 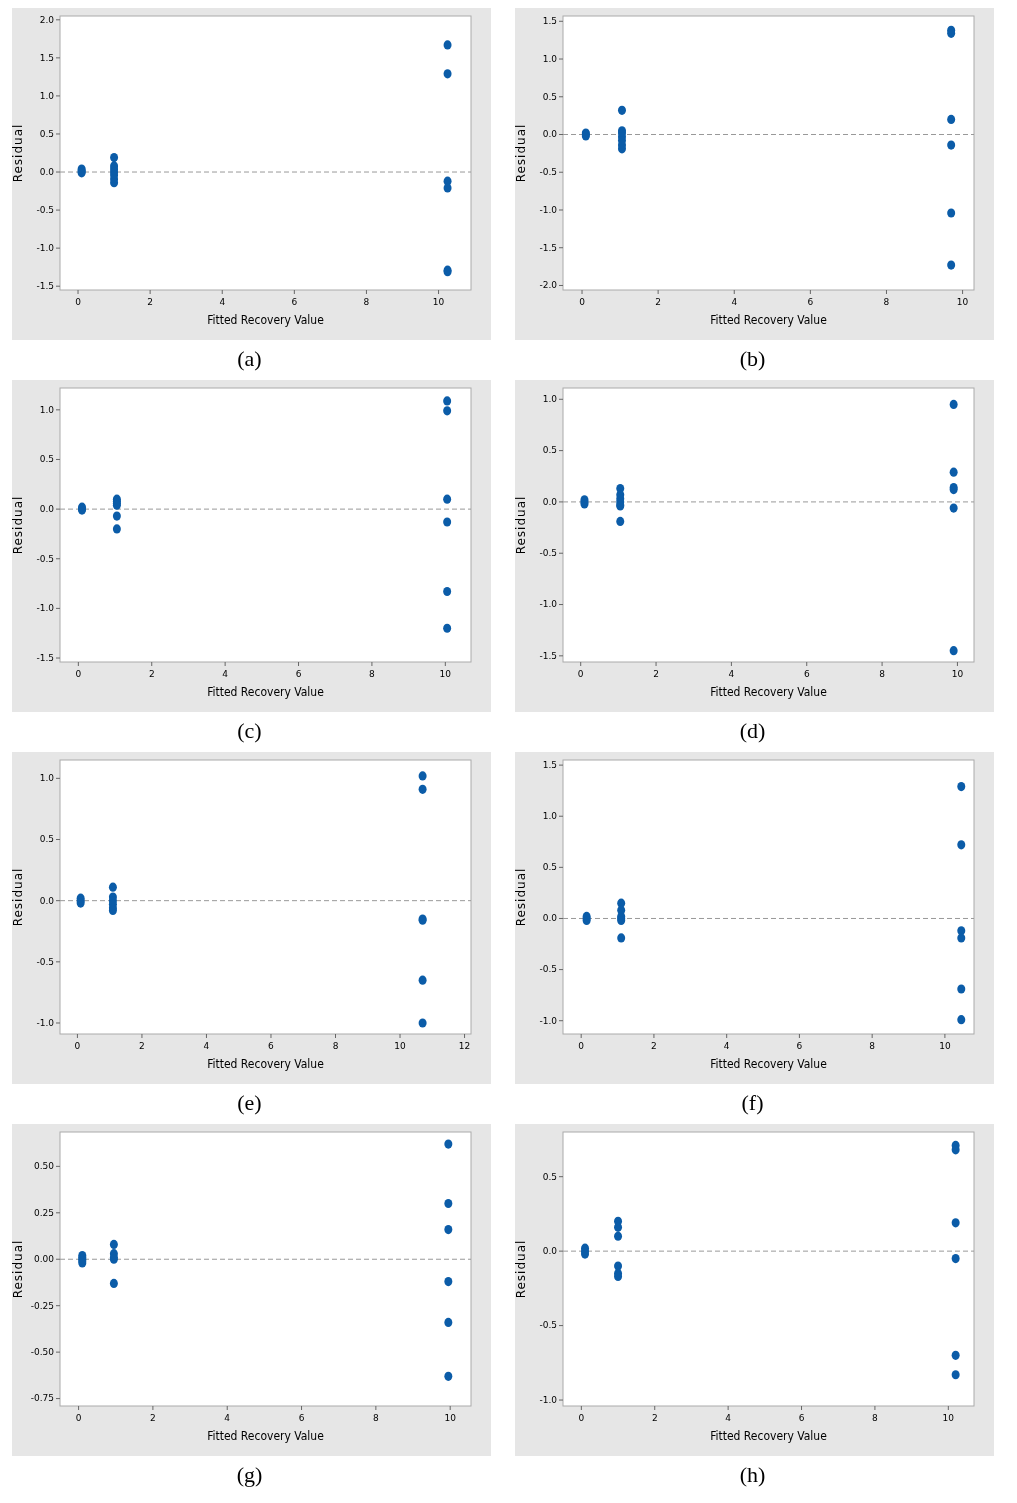 What do you see at coordinates (548, 285) in the screenshot?
I see `y-tick-label: -2.0` at bounding box center [548, 285].